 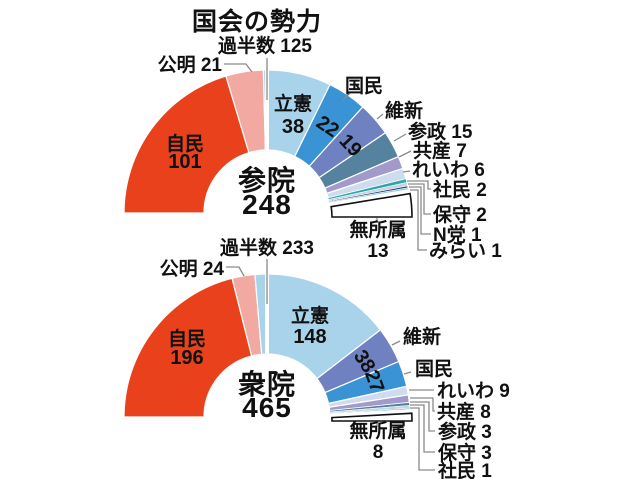 What do you see at coordinates (457, 234) in the screenshot?
I see `party-label: N党 1` at bounding box center [457, 234].